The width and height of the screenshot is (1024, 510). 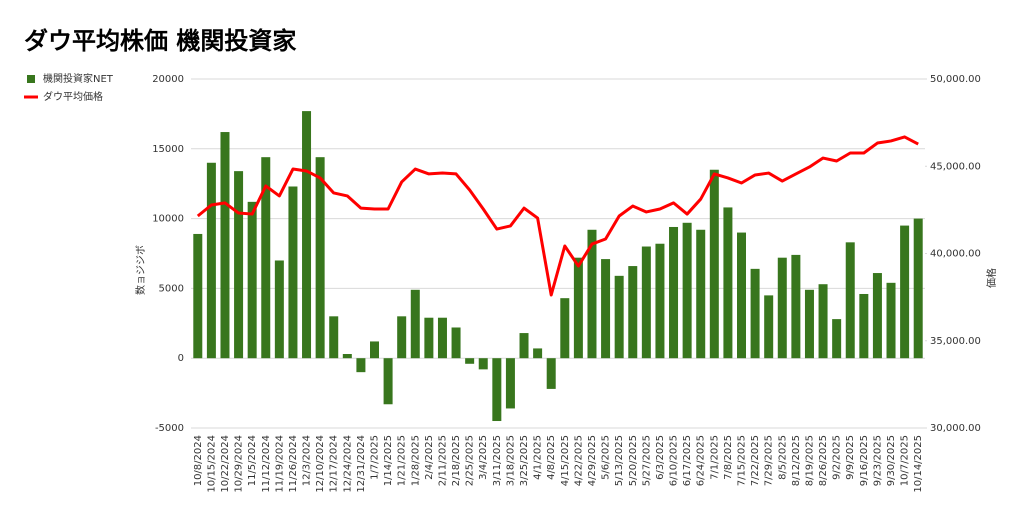 What do you see at coordinates (524, 460) in the screenshot?
I see `x-tick-label: 3/25/2025` at bounding box center [524, 460].